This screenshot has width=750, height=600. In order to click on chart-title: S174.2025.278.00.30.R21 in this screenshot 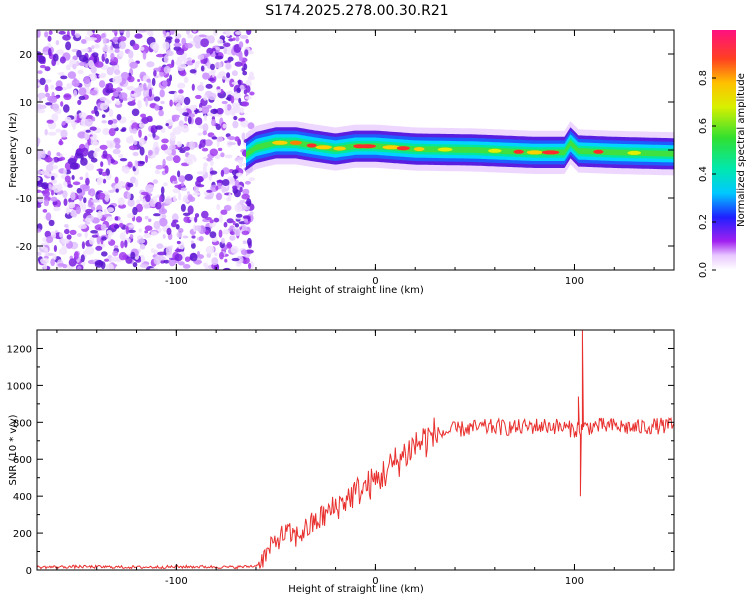, I will do `click(356, 11)`.